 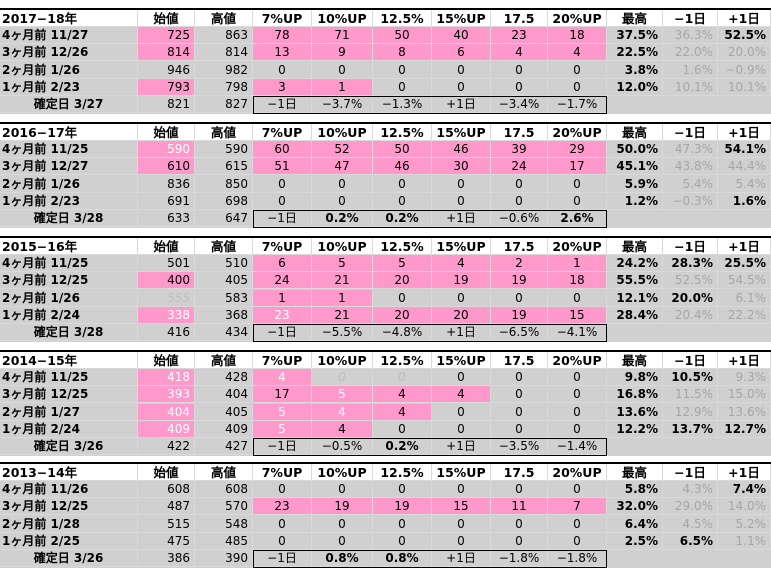 What do you see at coordinates (166, 87) in the screenshot?
I see `data-cell: 793` at bounding box center [166, 87].